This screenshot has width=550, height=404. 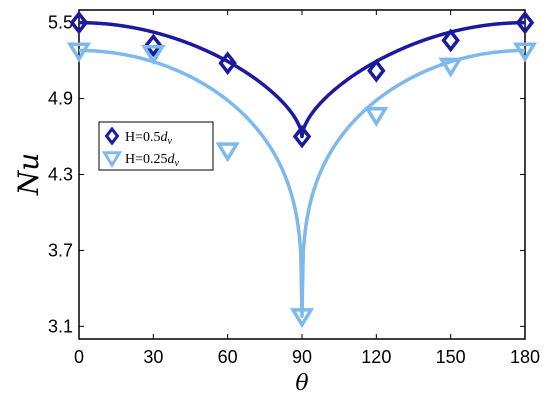 I want to click on legend-label-2: H=0.25dv, so click(x=152, y=160).